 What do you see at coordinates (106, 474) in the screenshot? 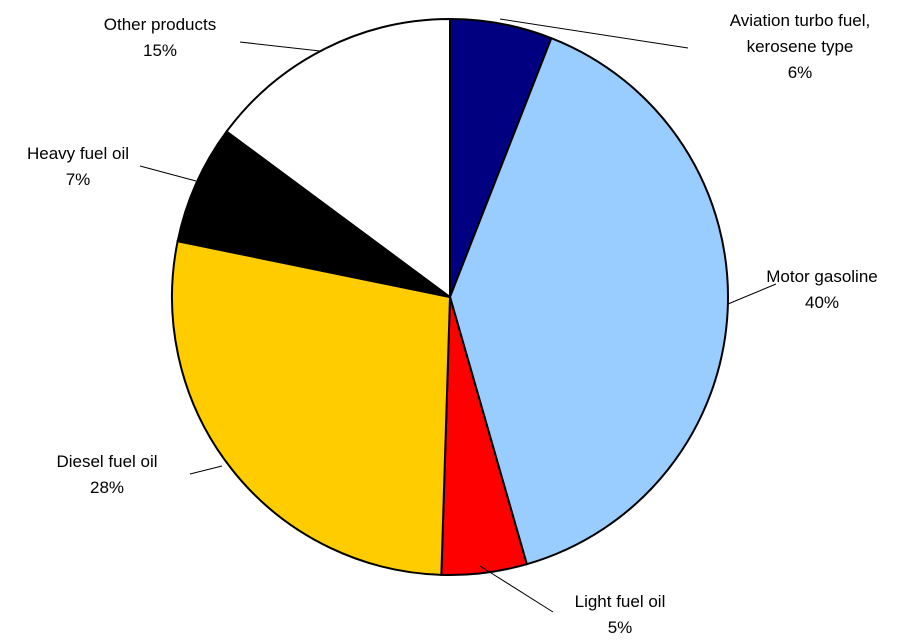
I see `slice-label: Diesel fuel oil 28%` at bounding box center [106, 474].